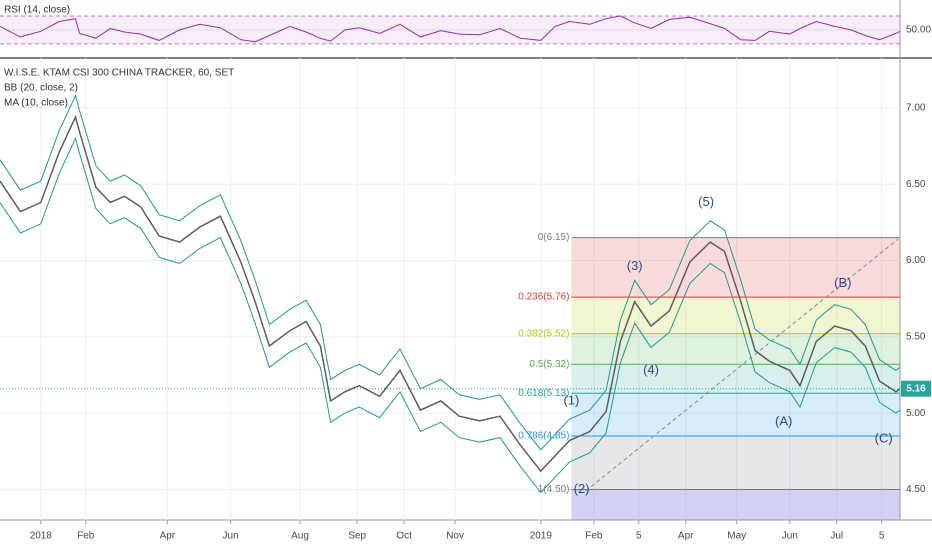 This screenshot has height=550, width=932. Describe the element at coordinates (916, 489) in the screenshot. I see `y-tick-label: 4.50` at that location.